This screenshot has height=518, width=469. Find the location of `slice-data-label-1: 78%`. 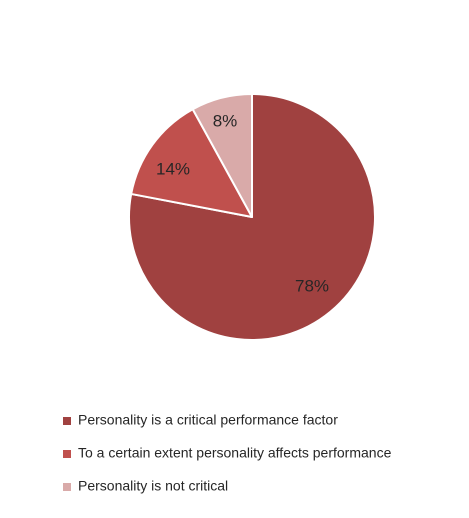

slice-data-label-1: 78% is located at coordinates (312, 285).